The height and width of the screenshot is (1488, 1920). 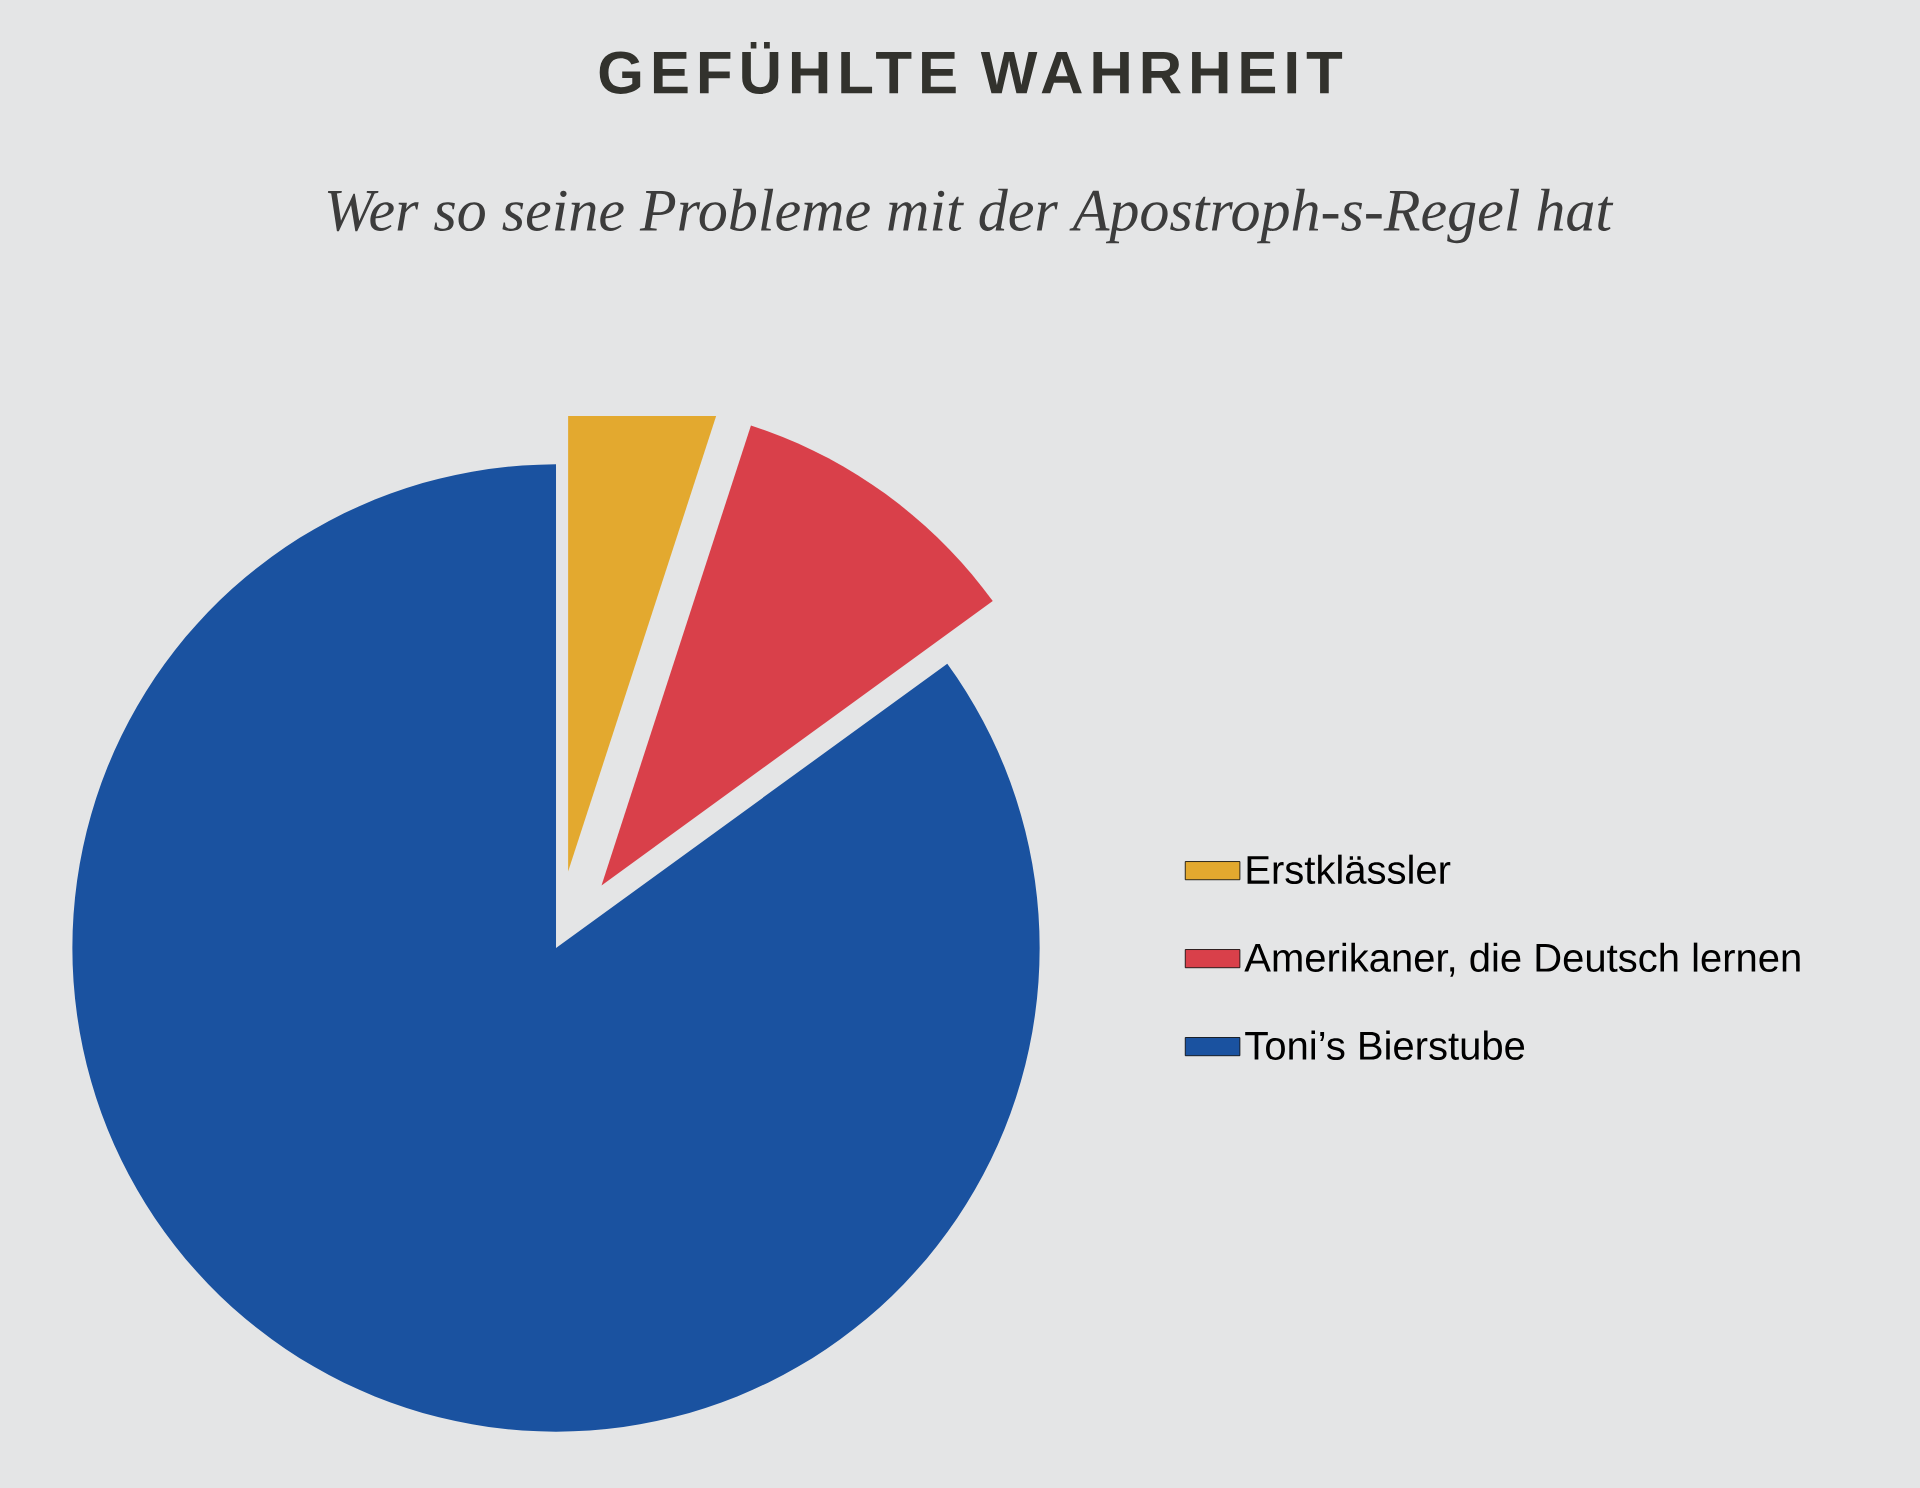 I want to click on legend-label: Erstklässler, so click(x=1349, y=869).